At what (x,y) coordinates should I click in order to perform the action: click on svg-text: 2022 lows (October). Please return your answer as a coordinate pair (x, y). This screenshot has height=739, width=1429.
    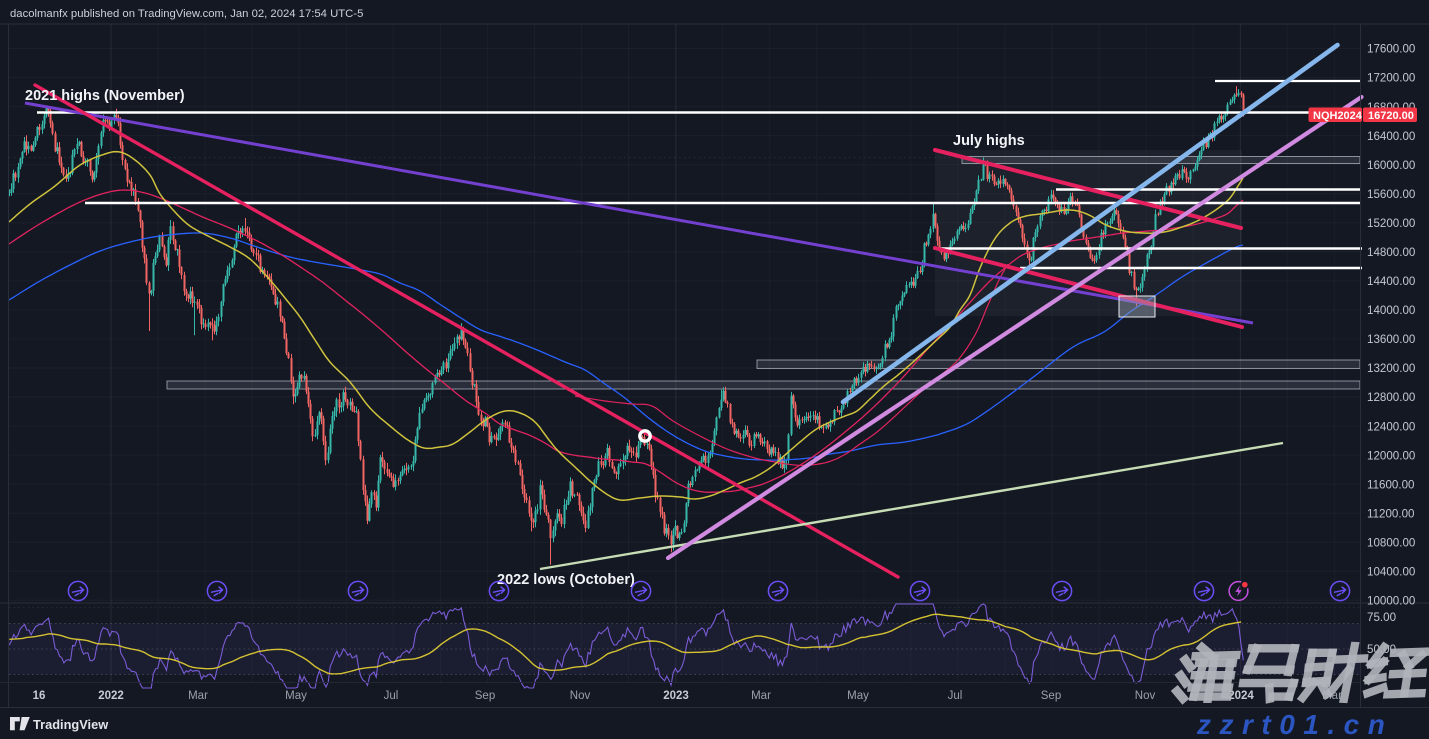
    Looking at the image, I should click on (566, 580).